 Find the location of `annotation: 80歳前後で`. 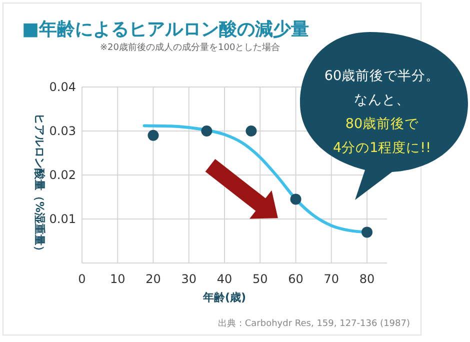

annotation: 80歳前後で is located at coordinates (382, 124).